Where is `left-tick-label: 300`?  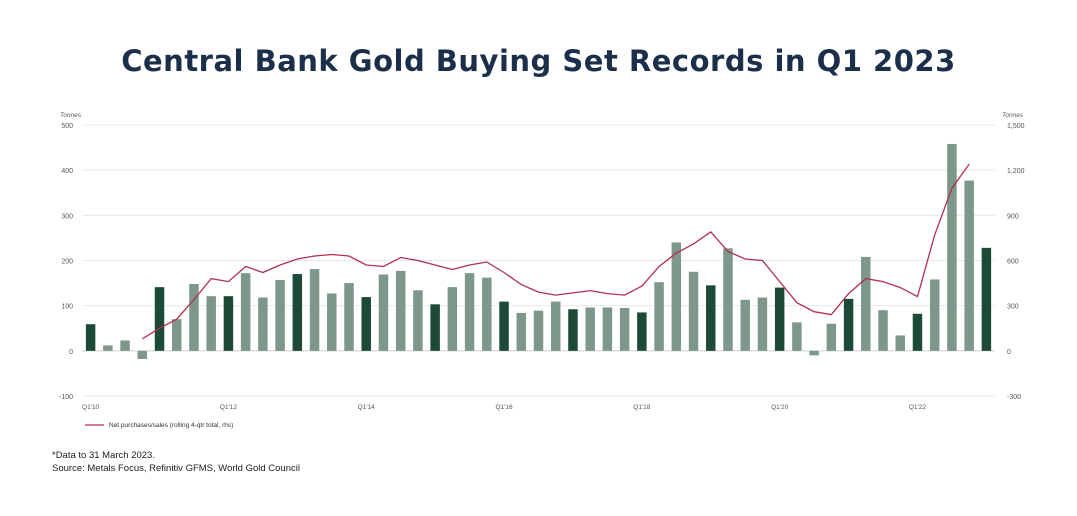
left-tick-label: 300 is located at coordinates (67, 216).